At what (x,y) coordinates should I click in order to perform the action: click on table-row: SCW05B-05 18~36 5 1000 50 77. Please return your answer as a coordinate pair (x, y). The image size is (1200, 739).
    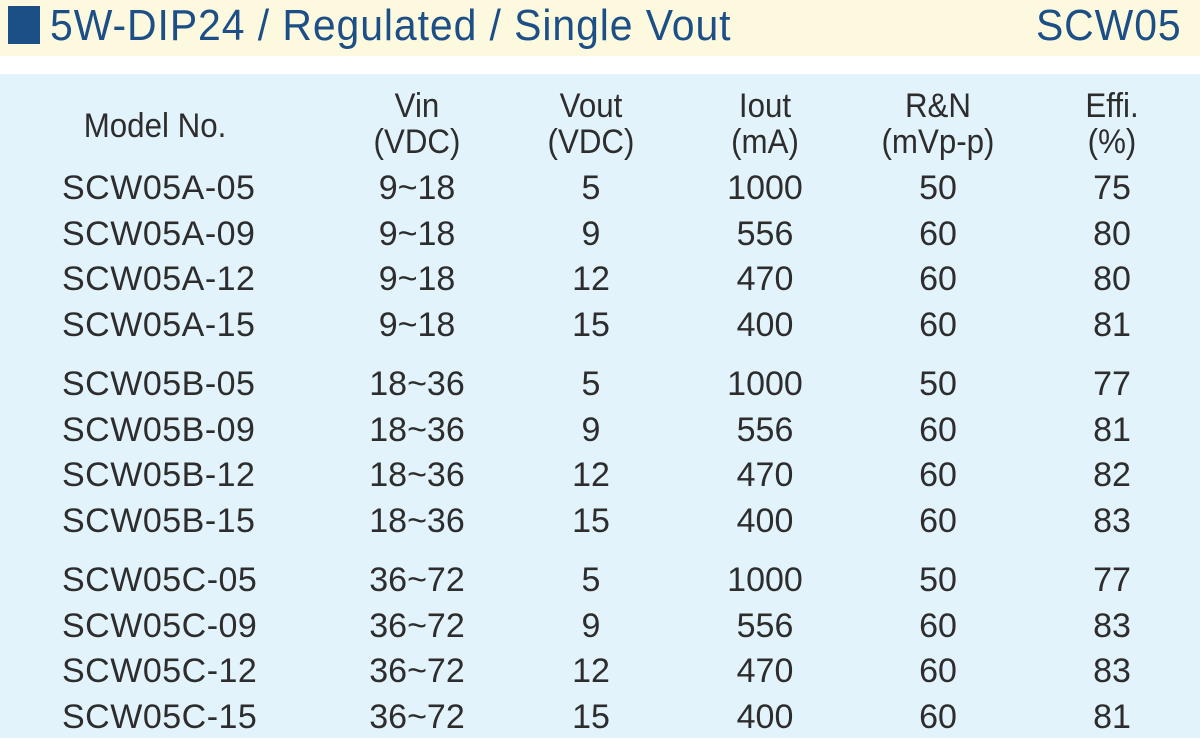
    Looking at the image, I should click on (600, 384).